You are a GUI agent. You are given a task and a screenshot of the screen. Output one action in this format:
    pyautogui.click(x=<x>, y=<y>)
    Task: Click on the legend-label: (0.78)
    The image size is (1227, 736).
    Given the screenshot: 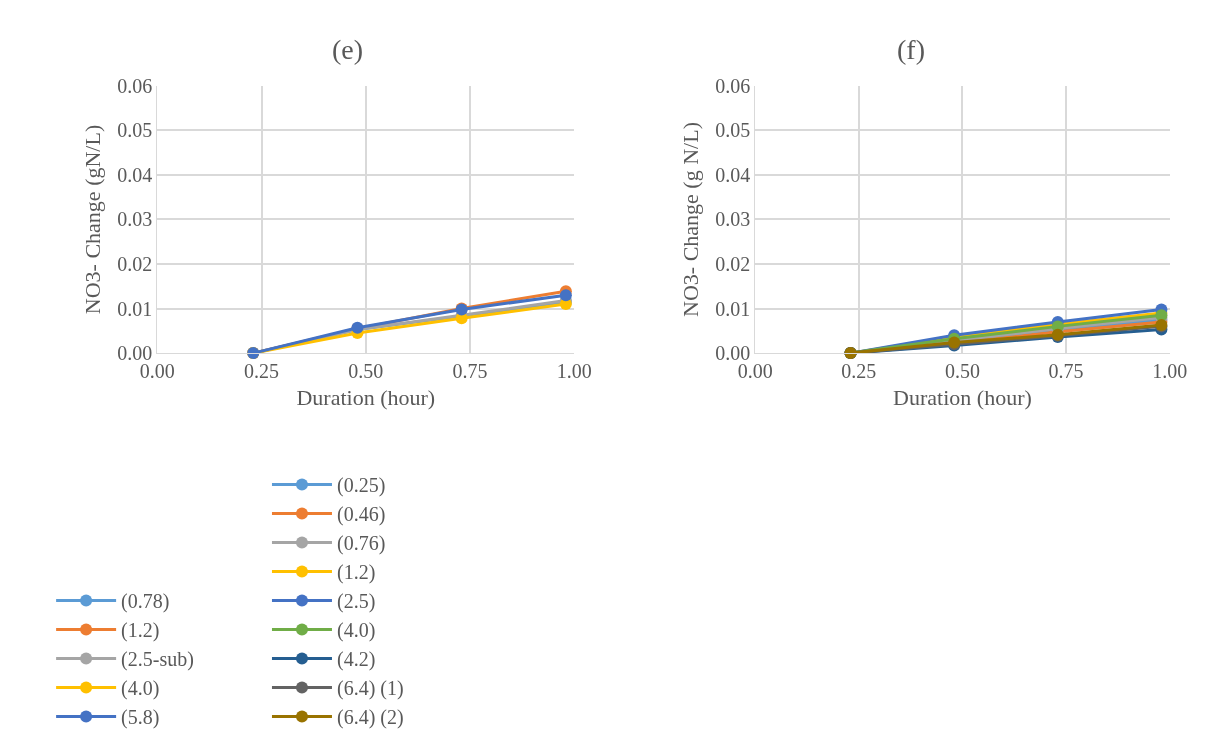 What is the action you would take?
    pyautogui.click(x=145, y=602)
    